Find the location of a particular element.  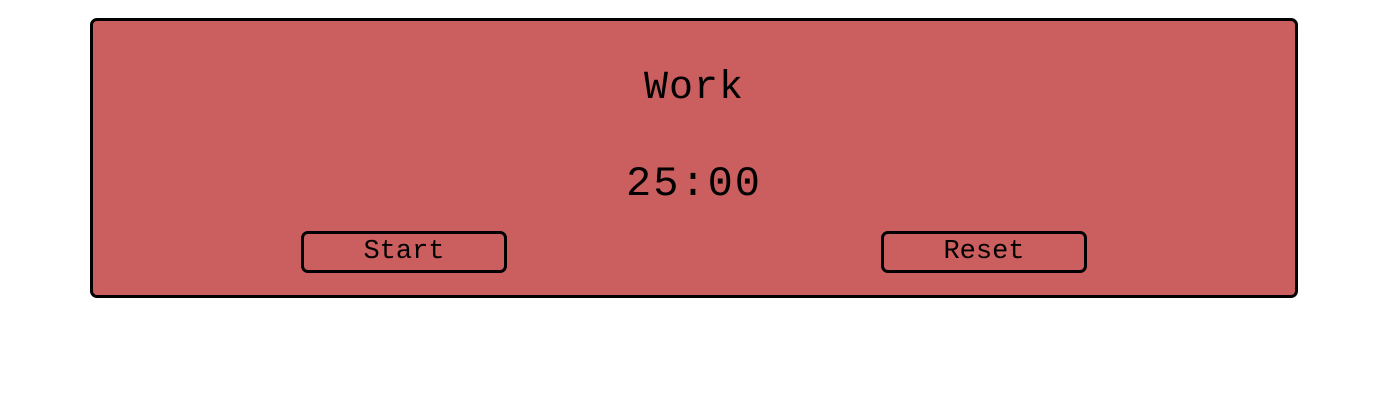

timer-countdown-display: 25:00 is located at coordinates (694, 184).